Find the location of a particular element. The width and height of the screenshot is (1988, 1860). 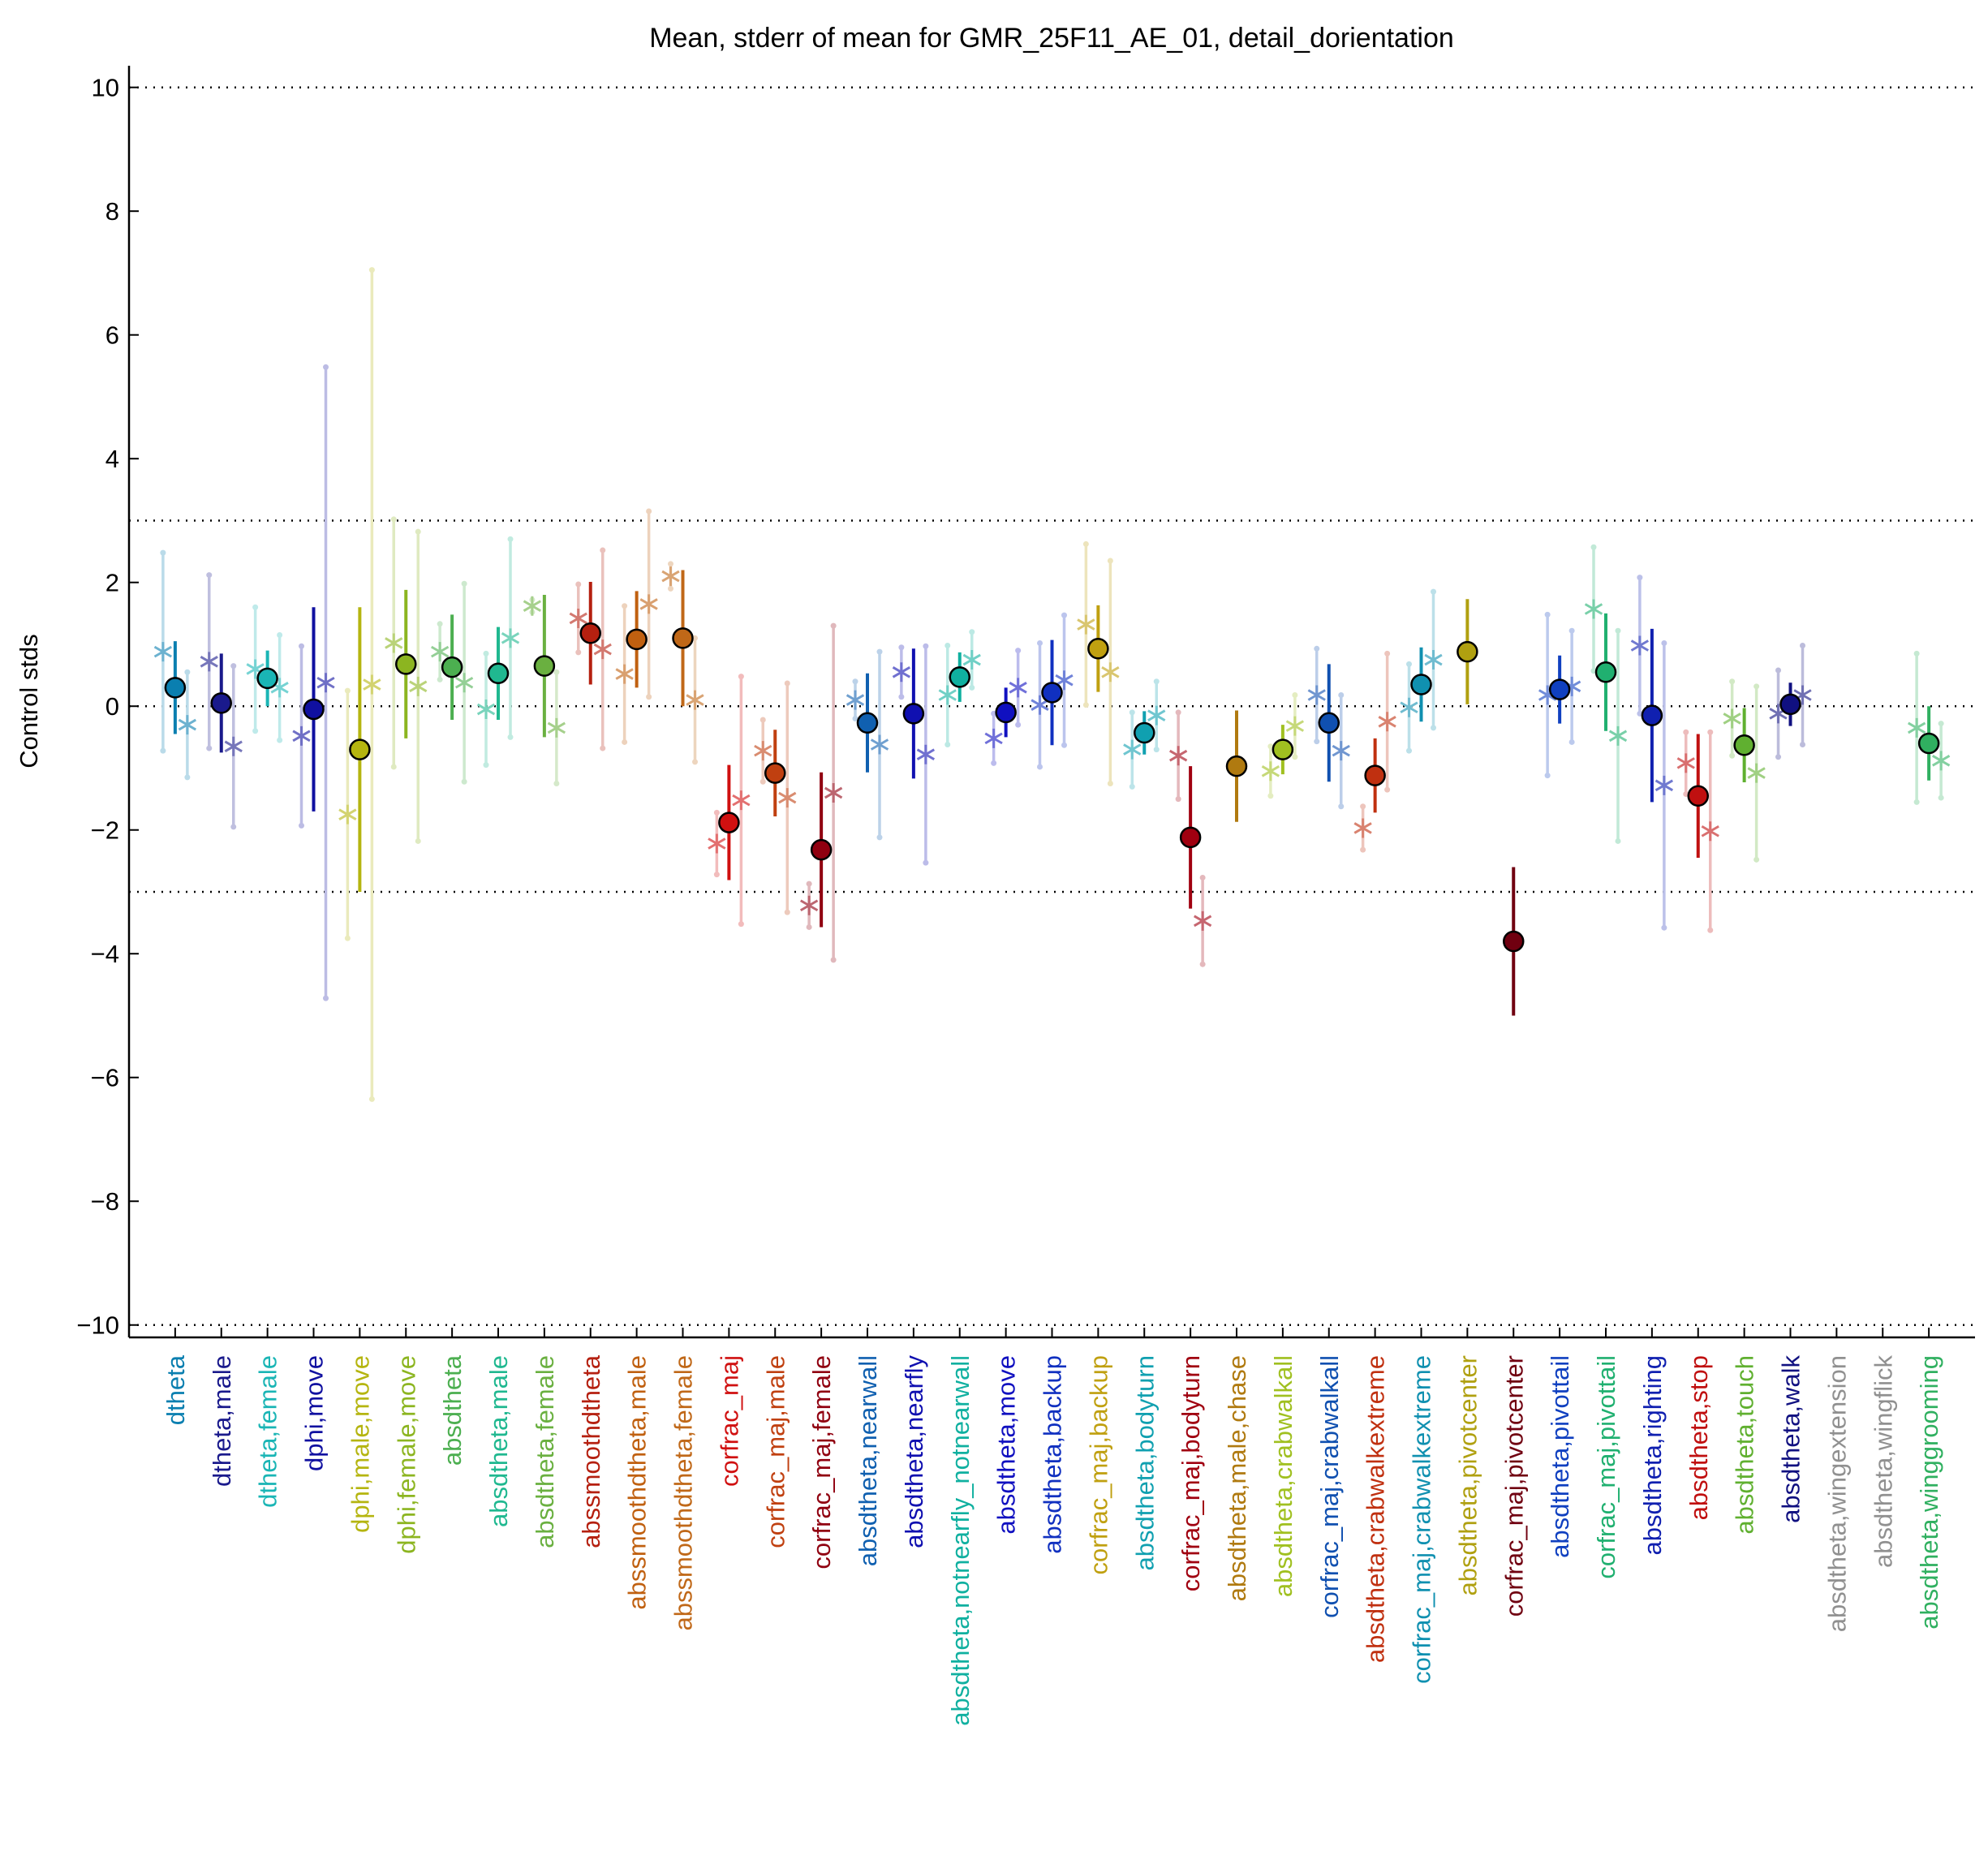

x-tick-label: absdtheta,backup is located at coordinates (1053, 1454).